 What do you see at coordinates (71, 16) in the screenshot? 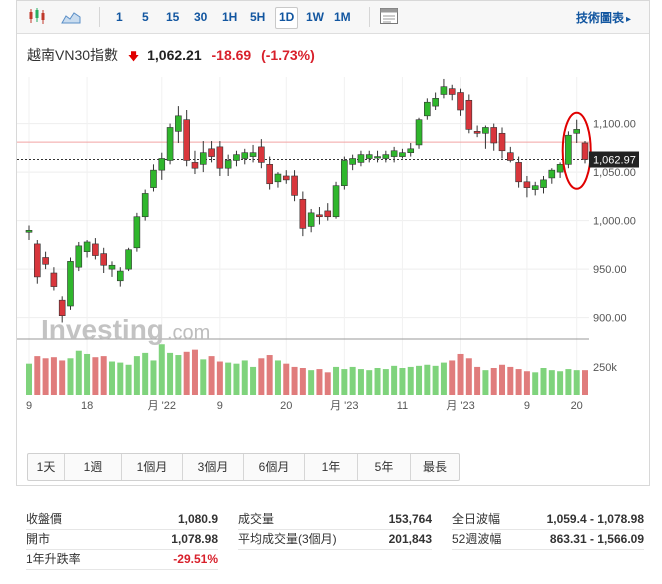
I see `area-chart-icon` at bounding box center [71, 16].